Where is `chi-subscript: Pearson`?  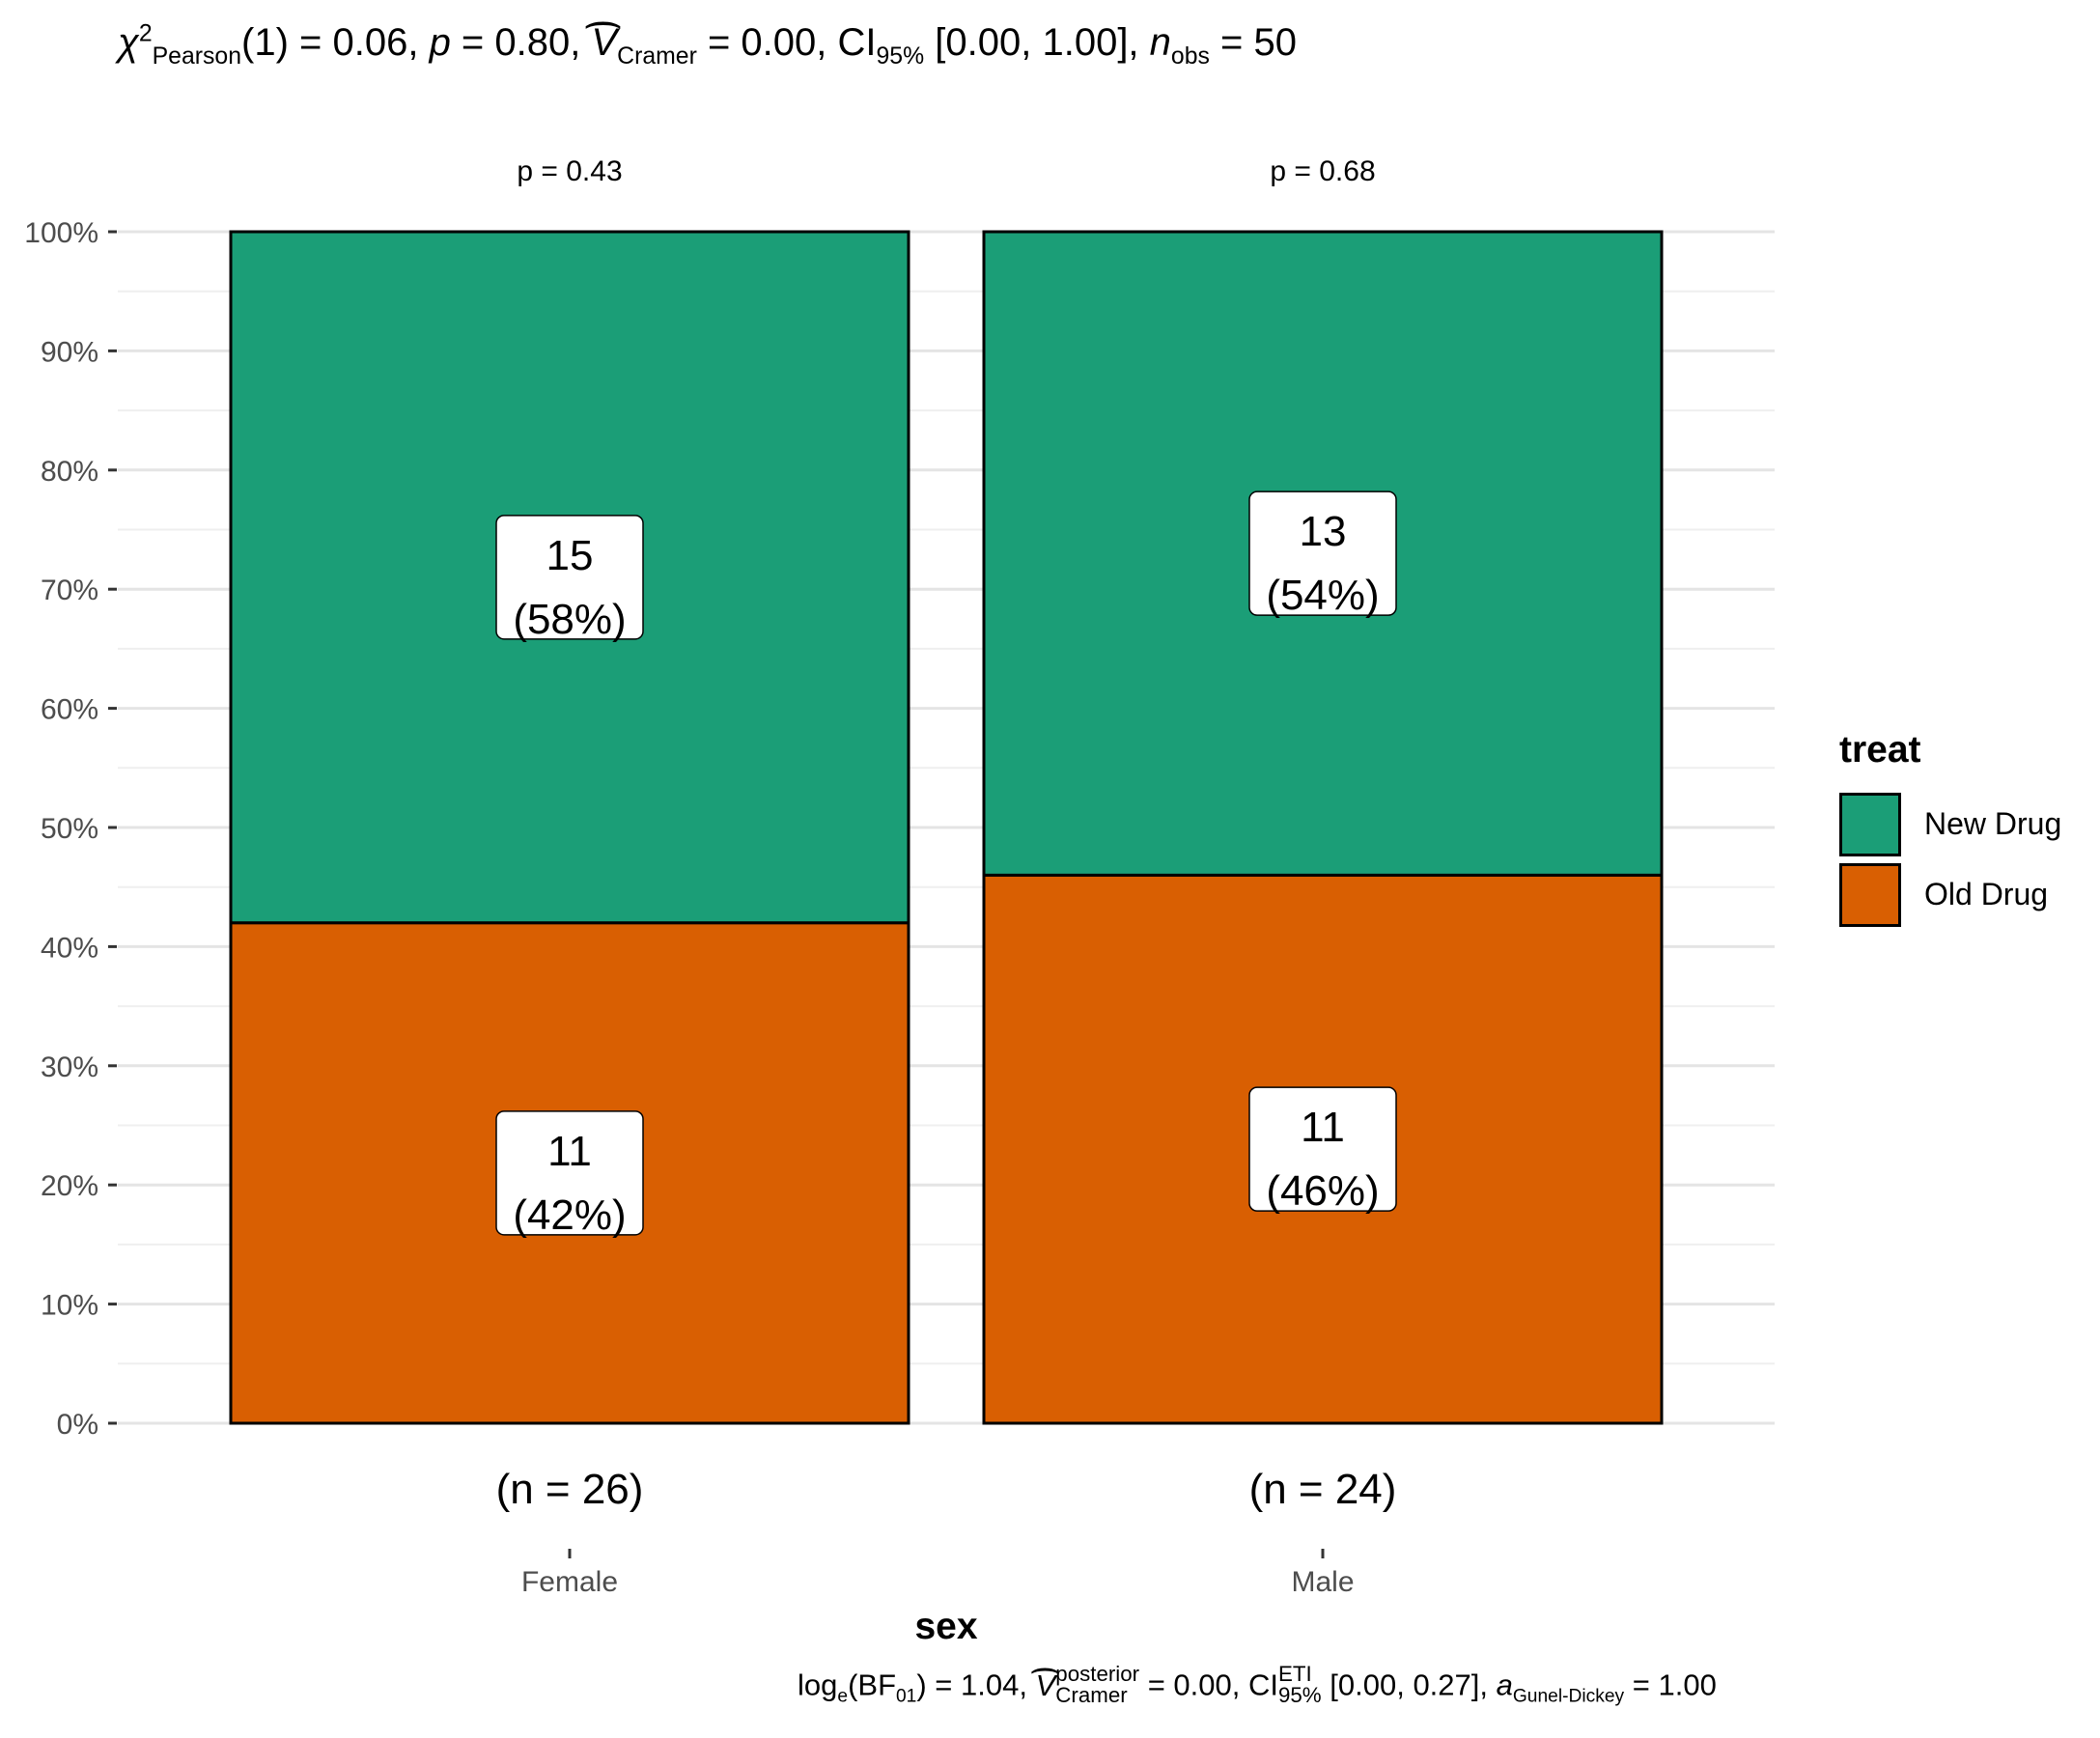 chi-subscript: Pearson is located at coordinates (197, 56).